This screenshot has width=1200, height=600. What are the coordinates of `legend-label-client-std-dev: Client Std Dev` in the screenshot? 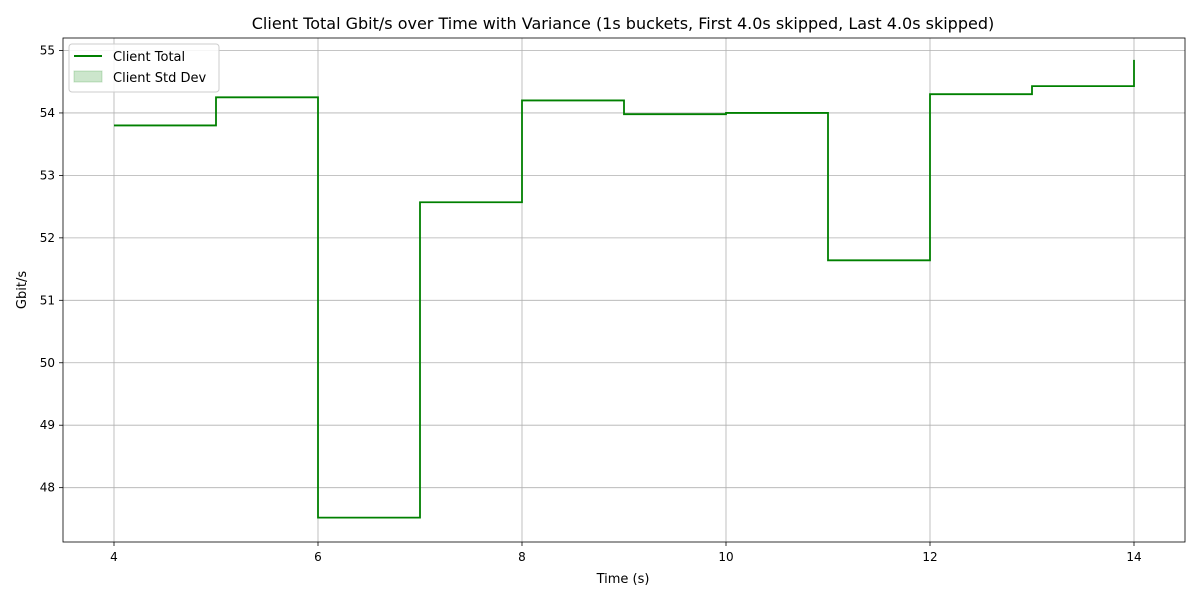 It's located at (160, 78).